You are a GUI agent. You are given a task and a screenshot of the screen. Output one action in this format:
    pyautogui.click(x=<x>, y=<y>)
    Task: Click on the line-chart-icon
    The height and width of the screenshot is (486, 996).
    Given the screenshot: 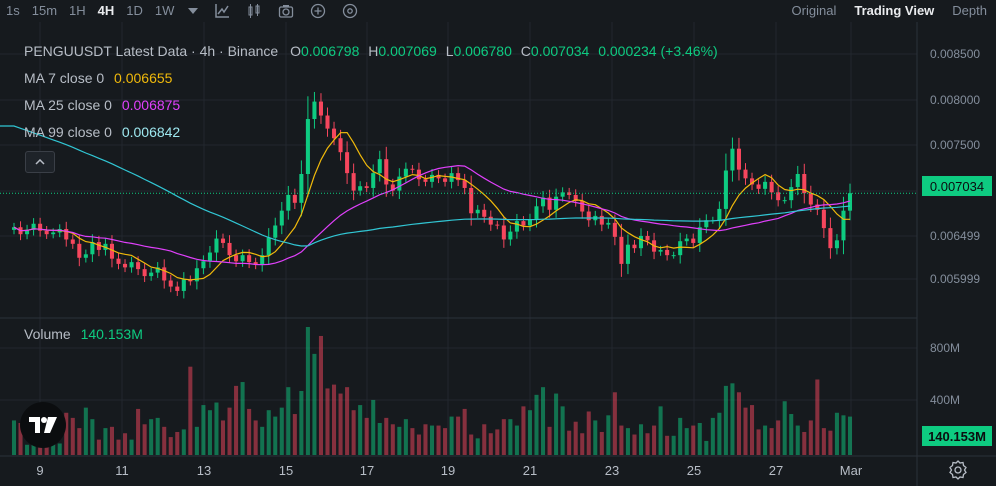 What is the action you would take?
    pyautogui.click(x=222, y=11)
    